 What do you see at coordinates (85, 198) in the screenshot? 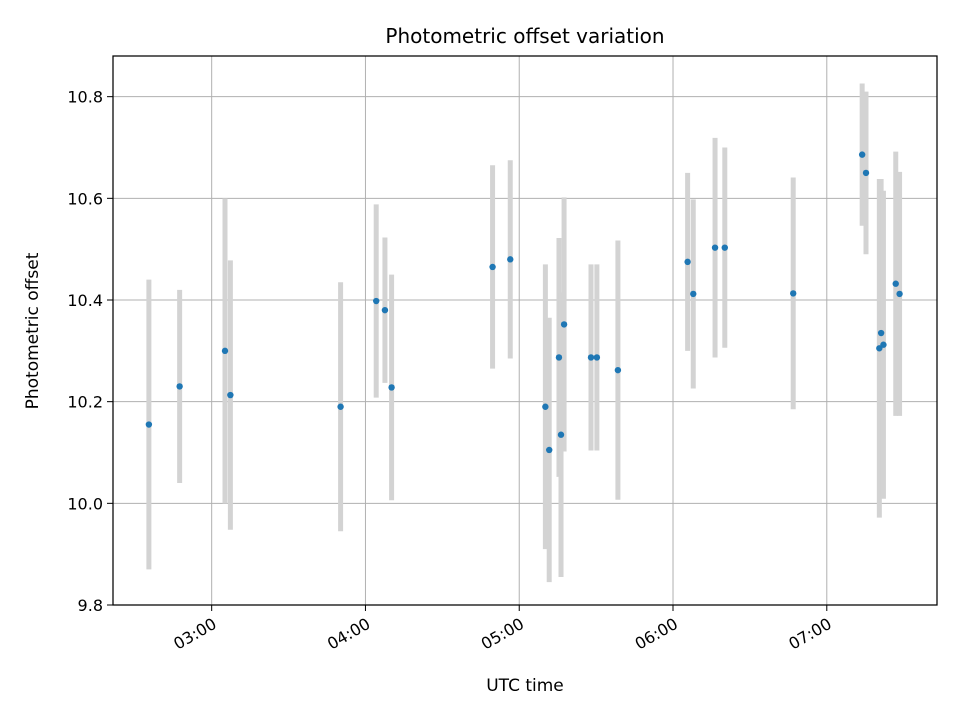
I see `y-tick-label: 10.6` at bounding box center [85, 198].